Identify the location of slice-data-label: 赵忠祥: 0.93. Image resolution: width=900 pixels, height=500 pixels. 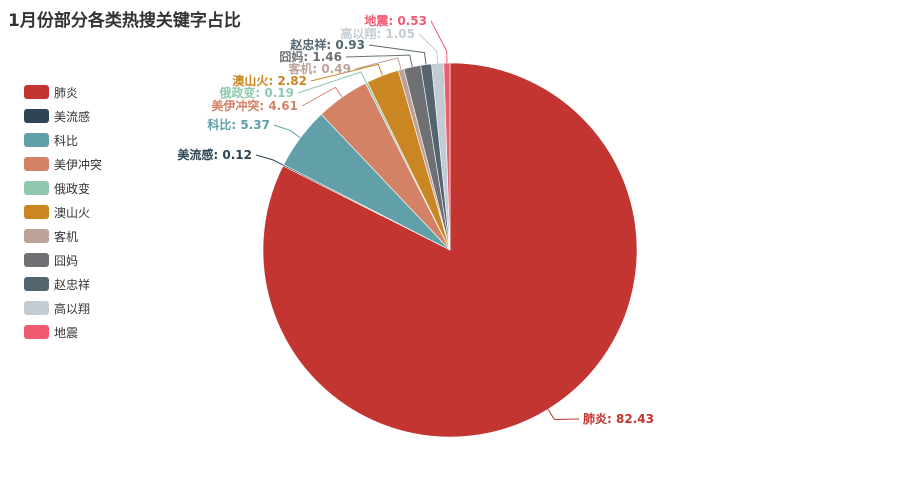
(327, 44).